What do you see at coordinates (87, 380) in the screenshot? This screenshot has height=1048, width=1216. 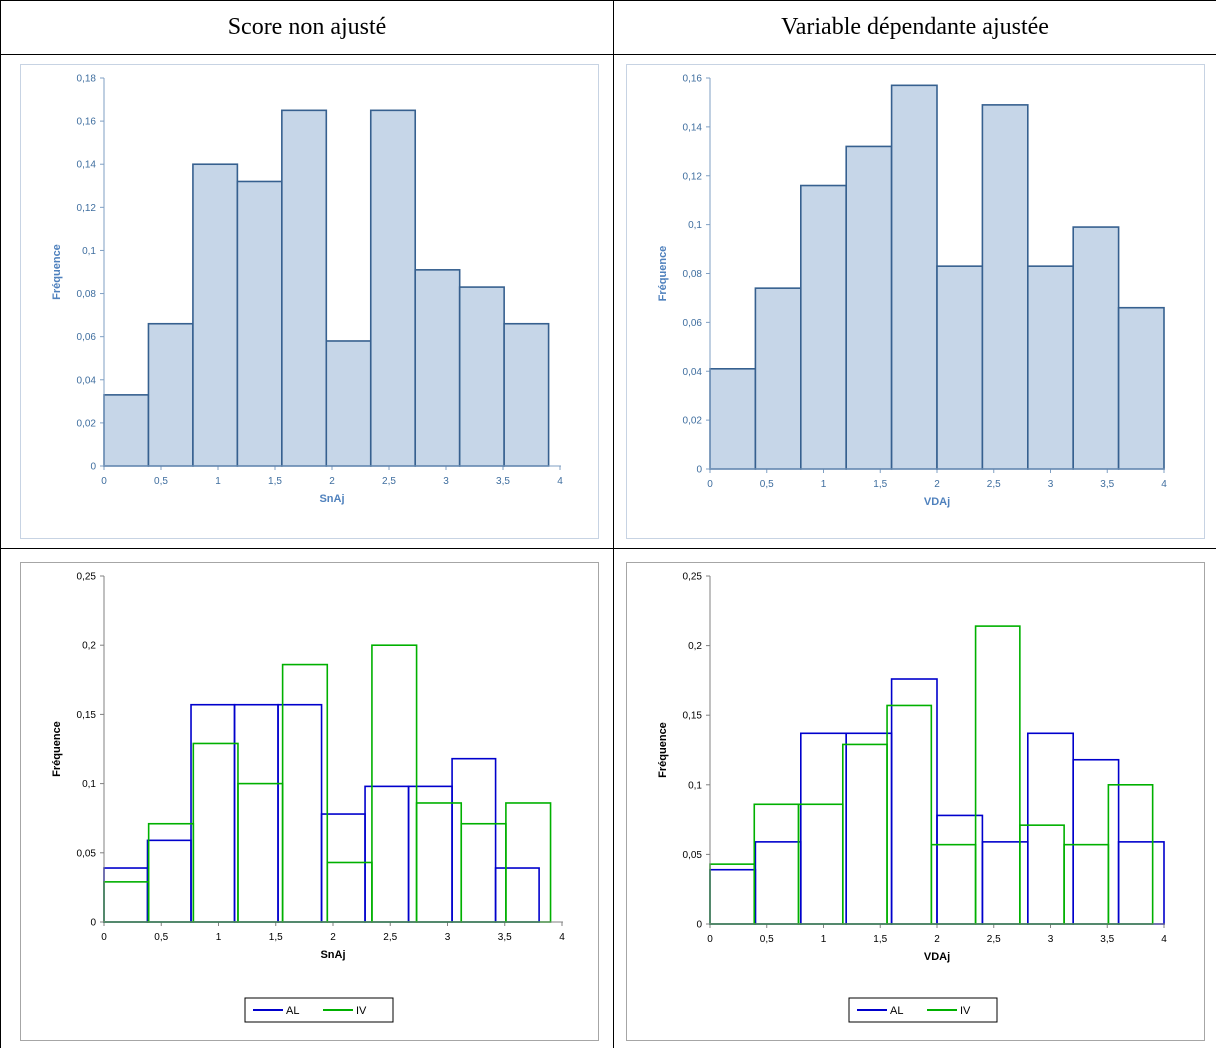 I see `y-tick-label: 0,04` at bounding box center [87, 380].